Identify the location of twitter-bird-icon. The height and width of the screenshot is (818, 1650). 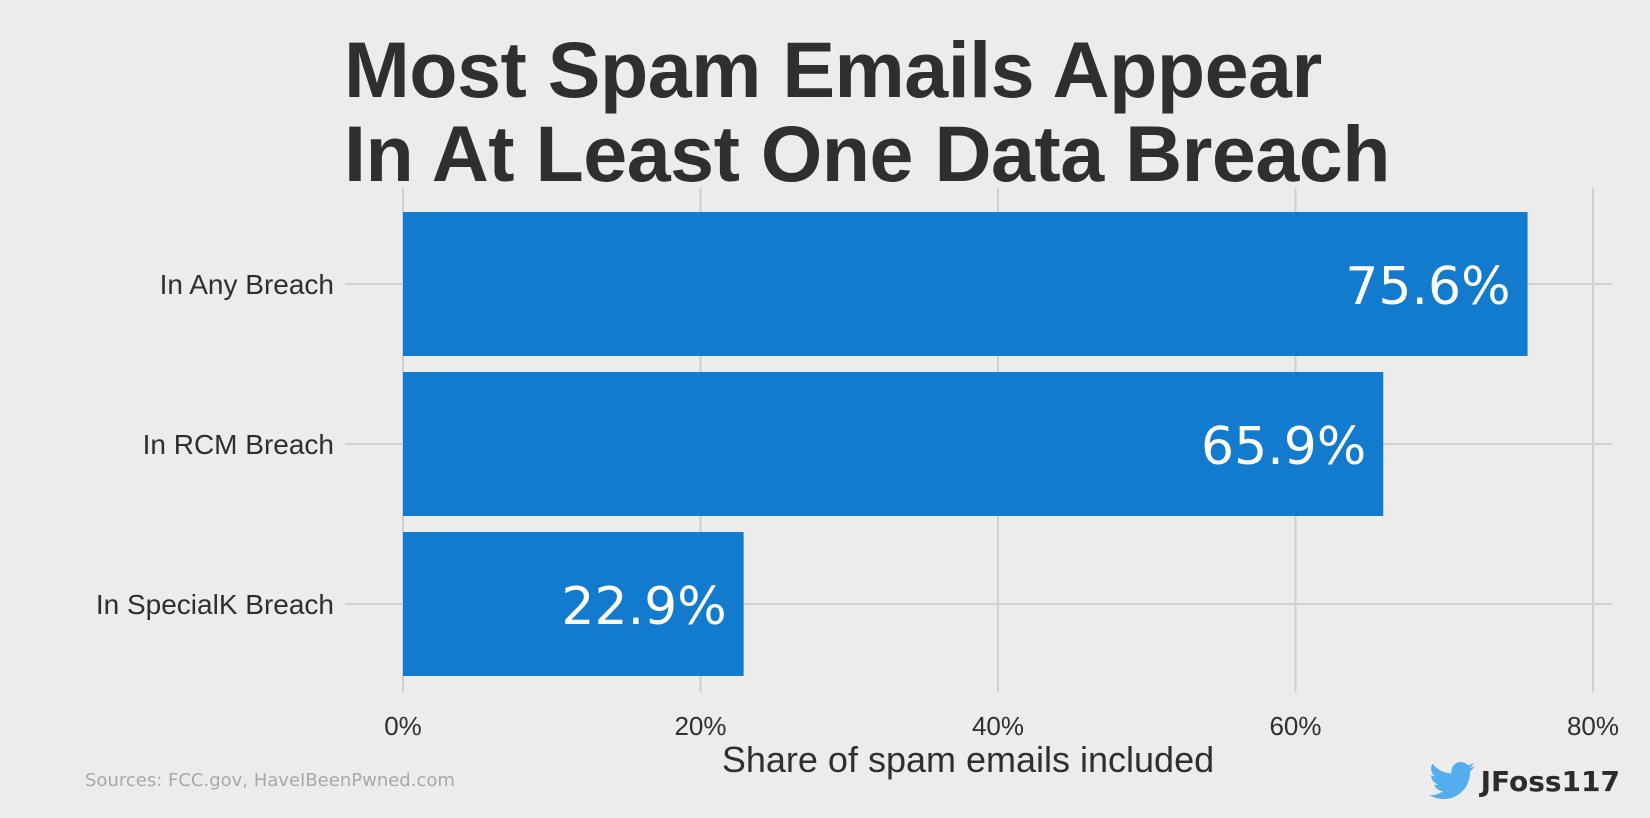
(1451, 781).